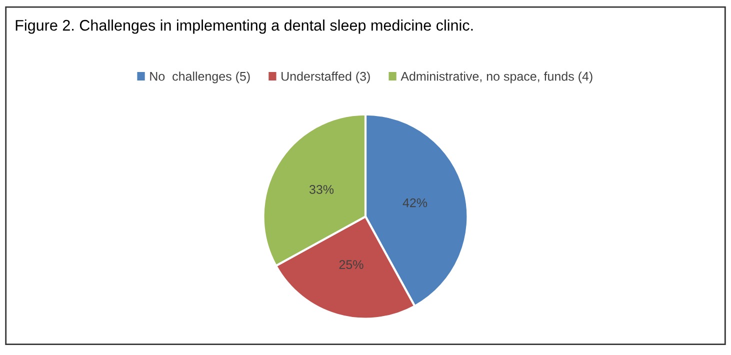  What do you see at coordinates (496, 78) in the screenshot?
I see `legend-label: Administrative, no space, funds (4)` at bounding box center [496, 78].